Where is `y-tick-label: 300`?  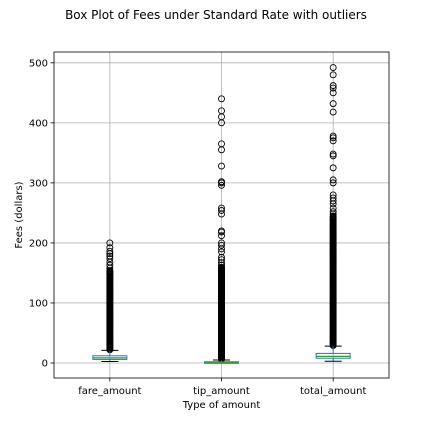
y-tick-label: 300 is located at coordinates (38, 183).